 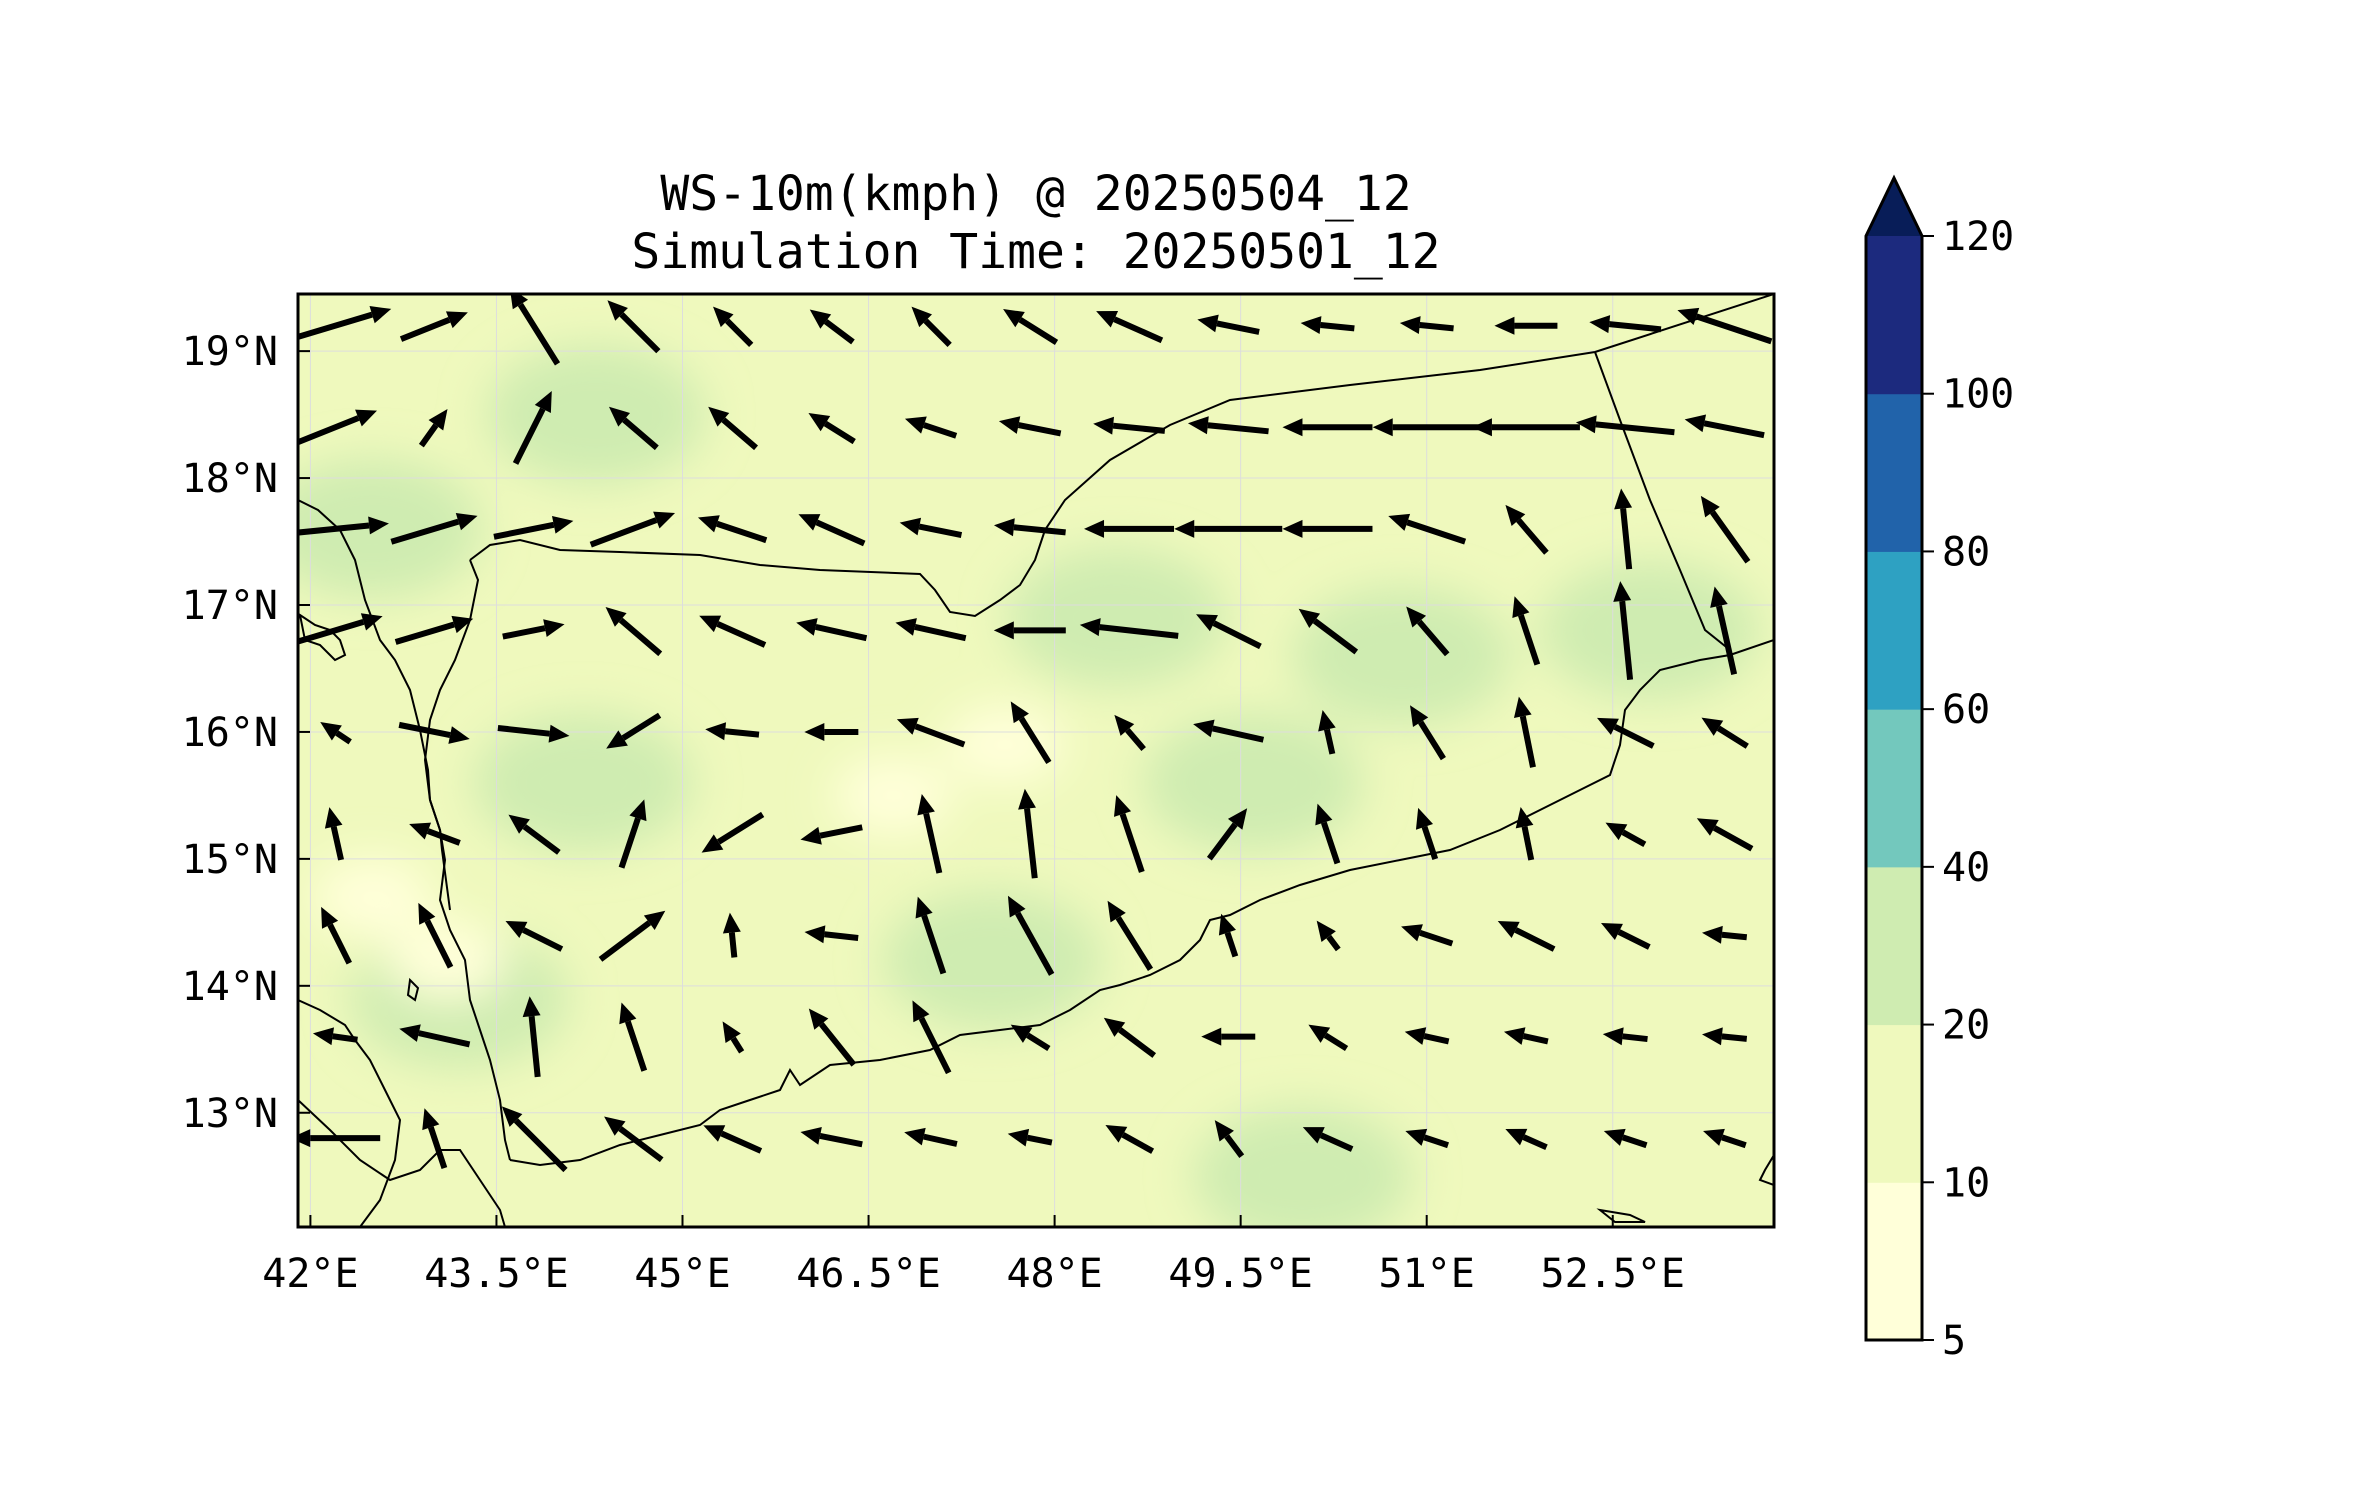 I want to click on colorbar-tick-label: 5, so click(x=1954, y=1341).